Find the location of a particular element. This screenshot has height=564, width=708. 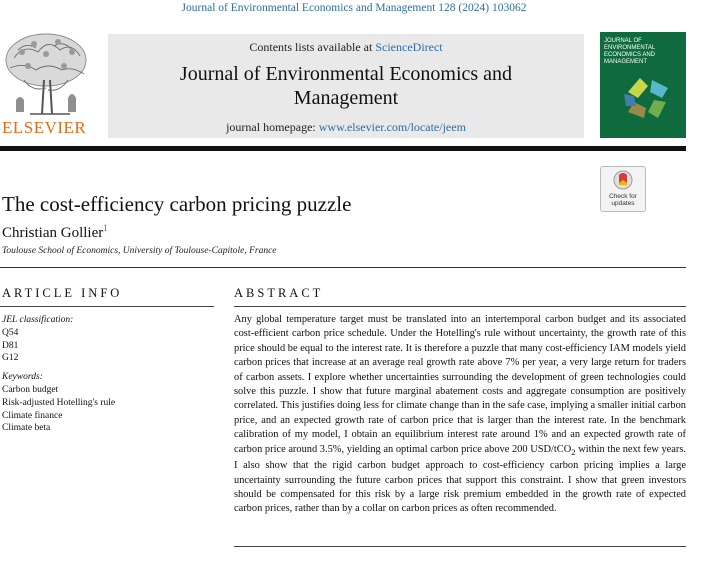

article-info-rule is located at coordinates (107, 306).